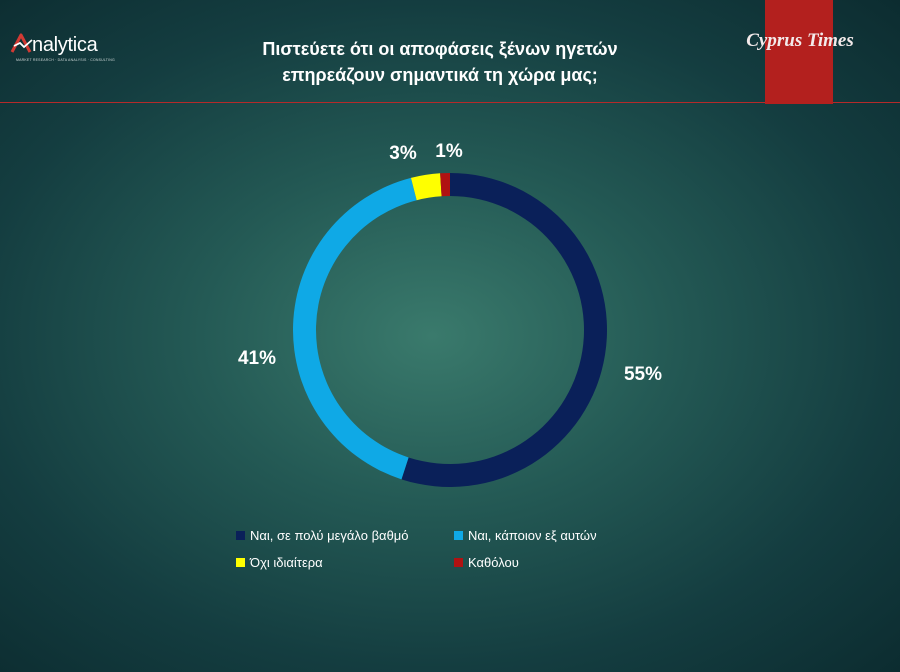 The height and width of the screenshot is (672, 900). What do you see at coordinates (257, 358) in the screenshot?
I see `data-label-2: 41%` at bounding box center [257, 358].